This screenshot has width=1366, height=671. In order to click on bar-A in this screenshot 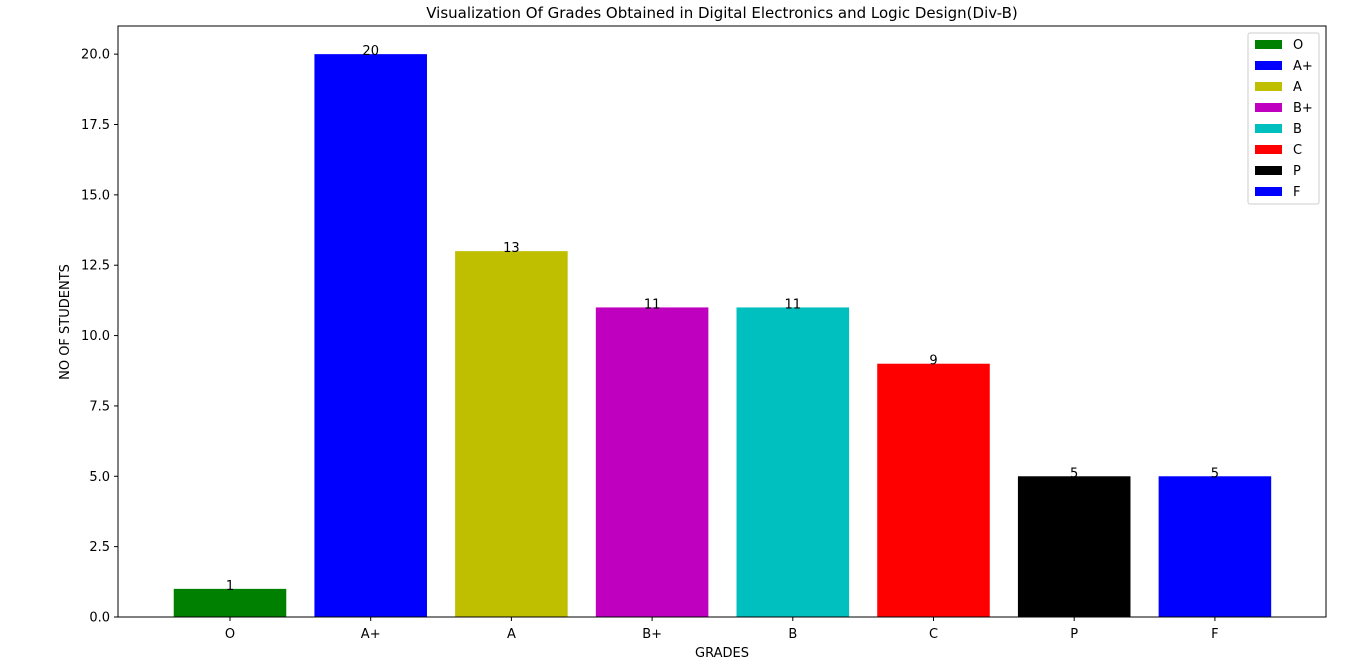, I will do `click(511, 434)`.